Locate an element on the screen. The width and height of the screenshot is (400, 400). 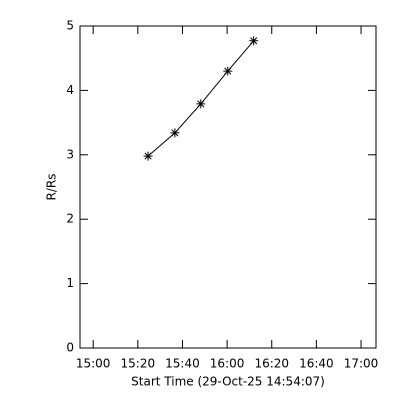
y-tick-label: 0 is located at coordinates (70, 348).